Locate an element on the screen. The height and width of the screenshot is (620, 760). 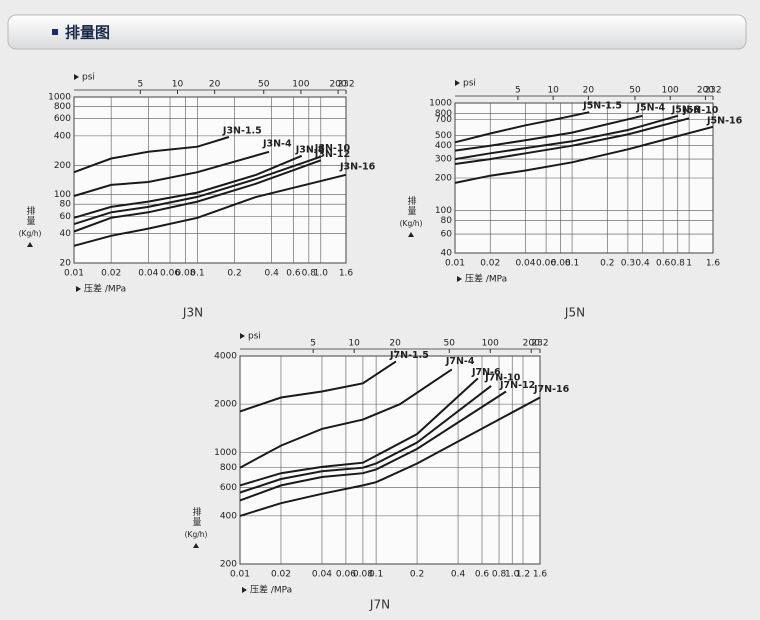
header-title: 排量图 is located at coordinates (87, 33).